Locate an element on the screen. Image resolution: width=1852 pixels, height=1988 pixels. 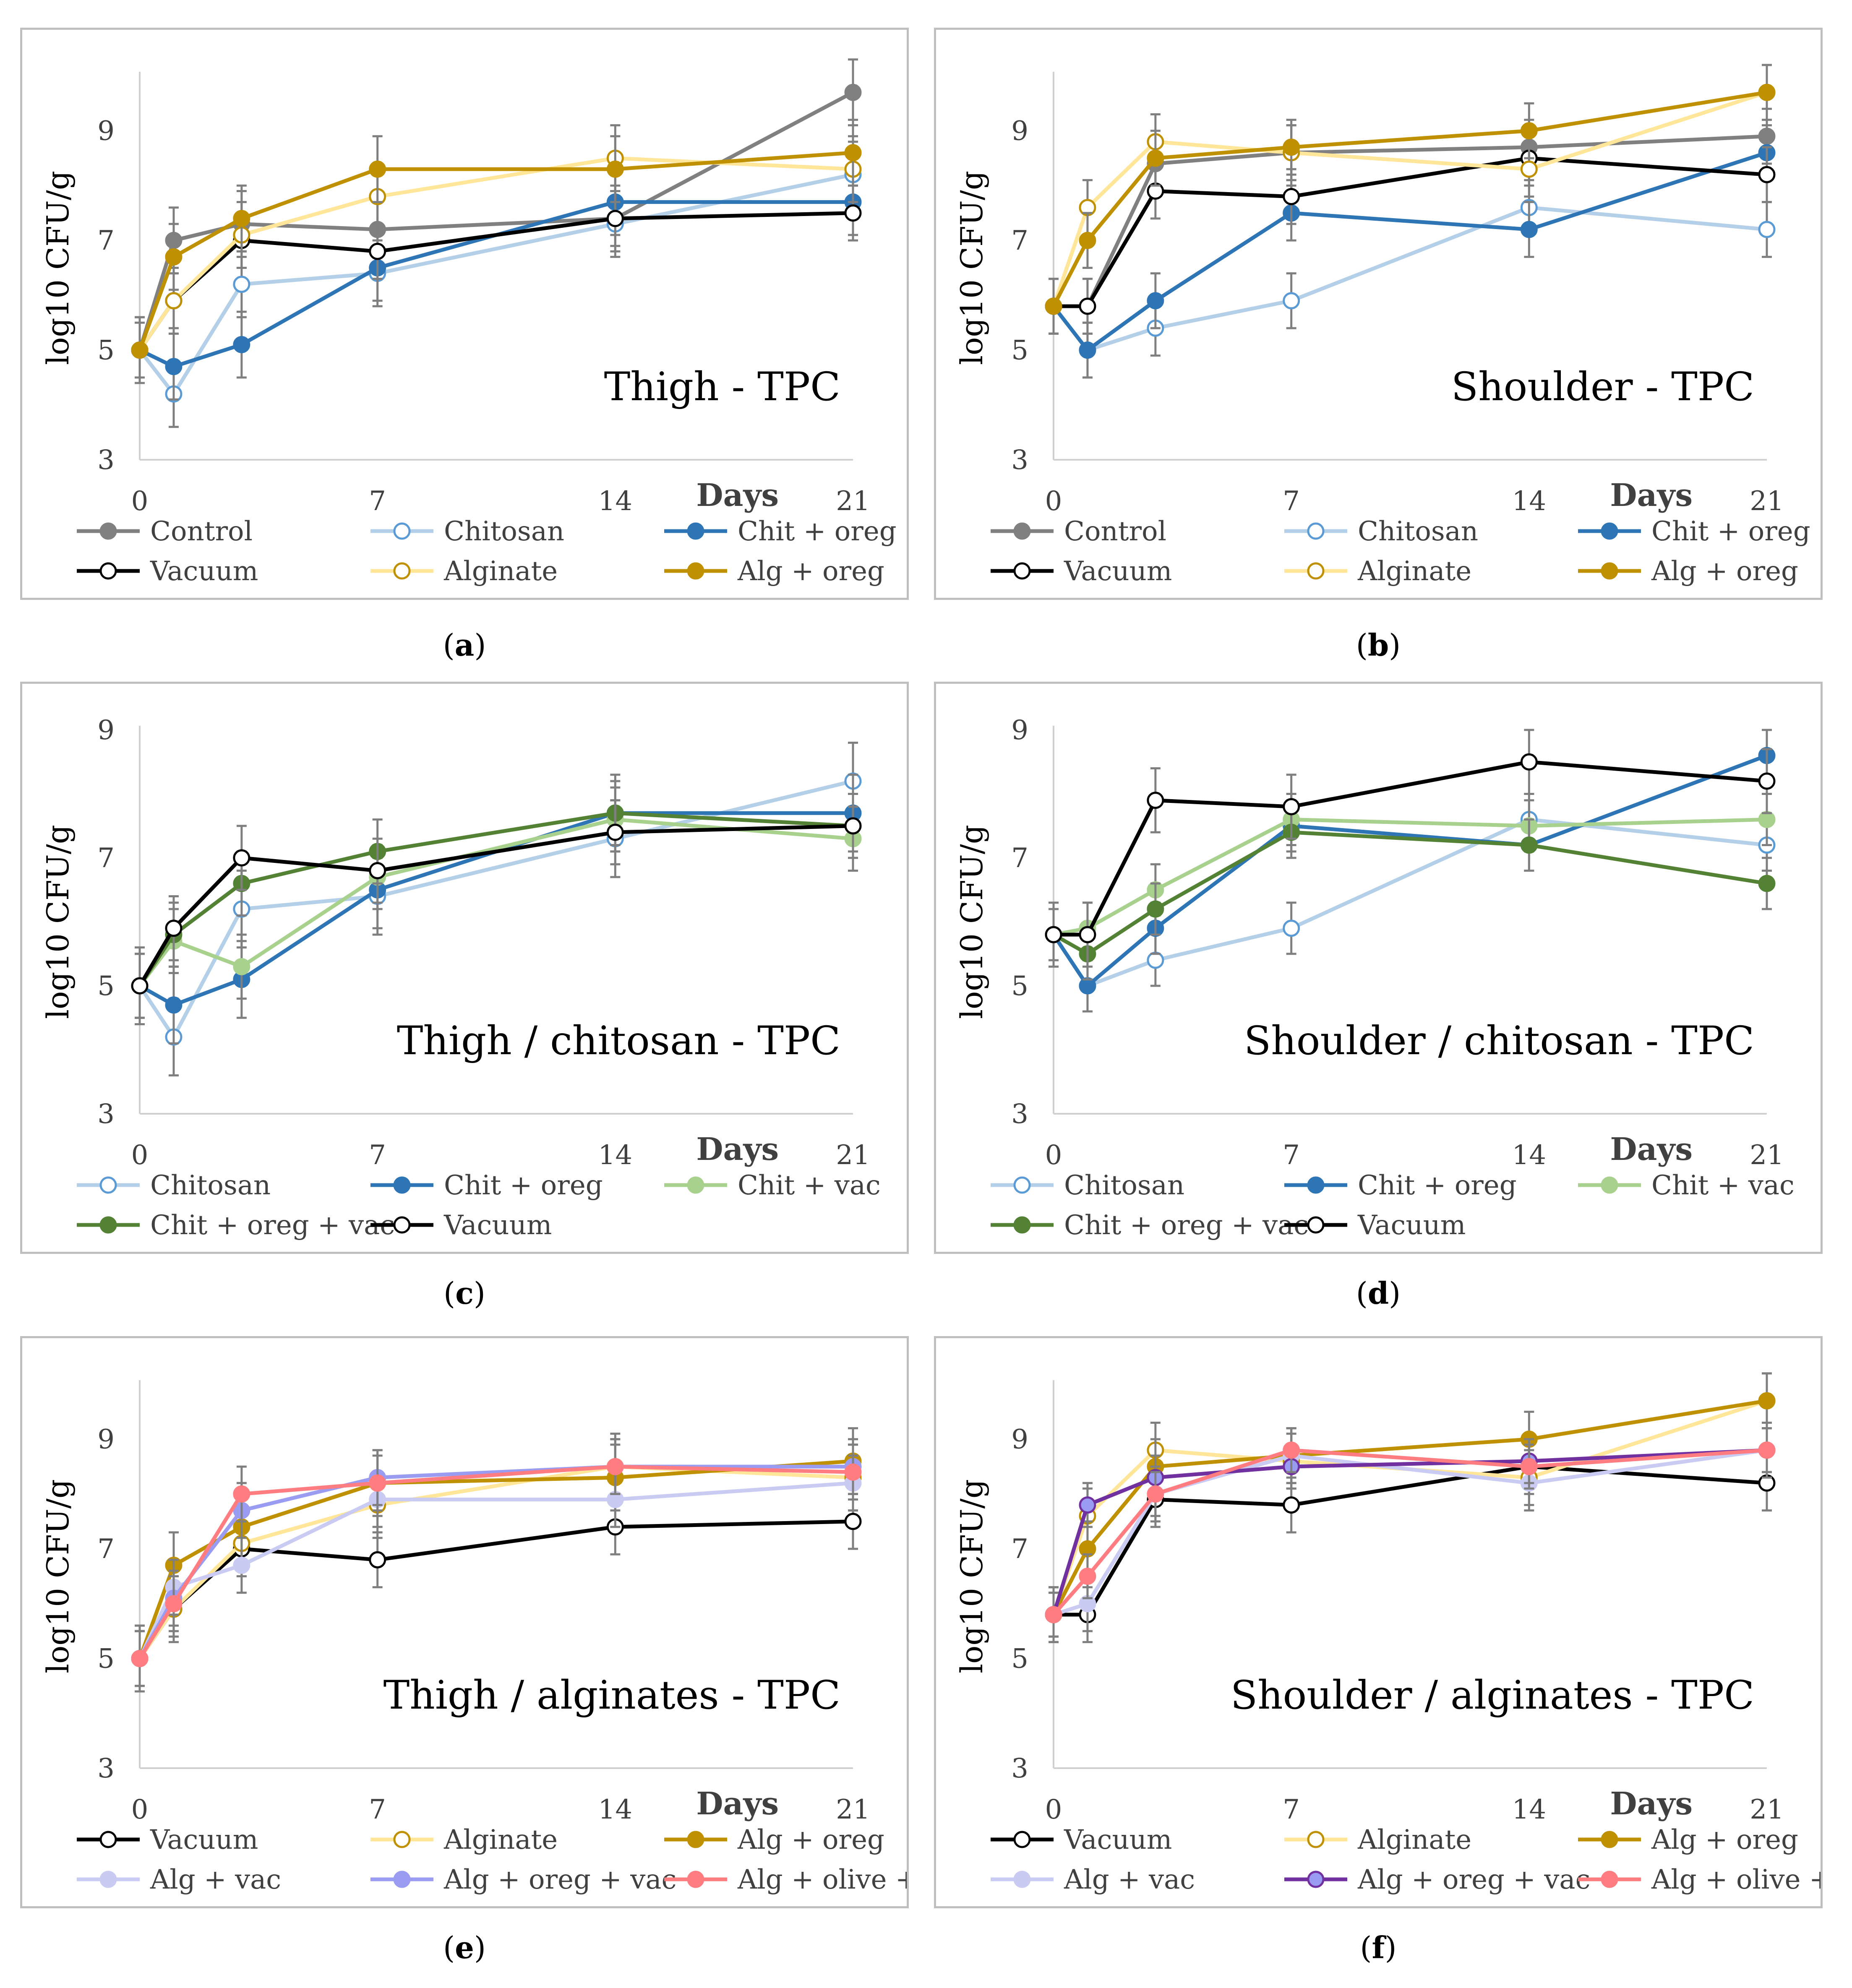
chart-title: Thigh / chitosan - TPC is located at coordinates (618, 1041).